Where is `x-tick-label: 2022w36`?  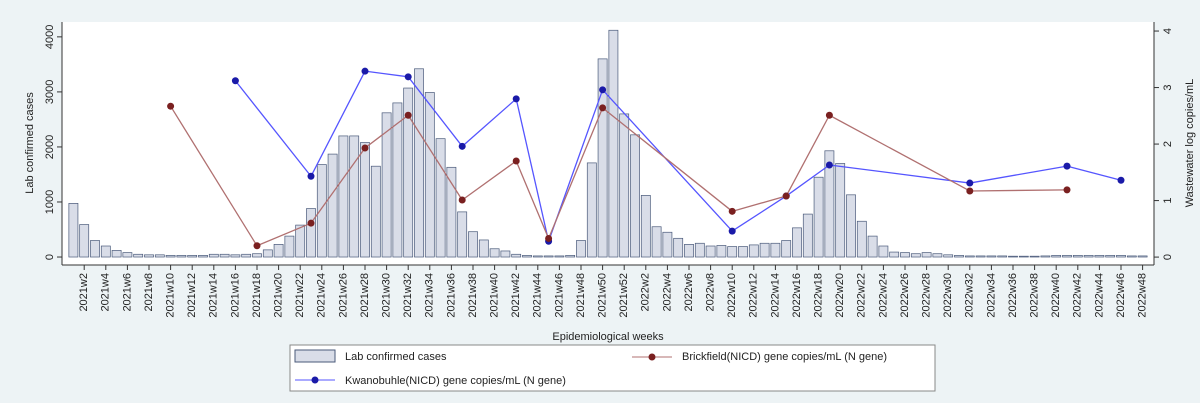 x-tick-label: 2022w36 is located at coordinates (1013, 295).